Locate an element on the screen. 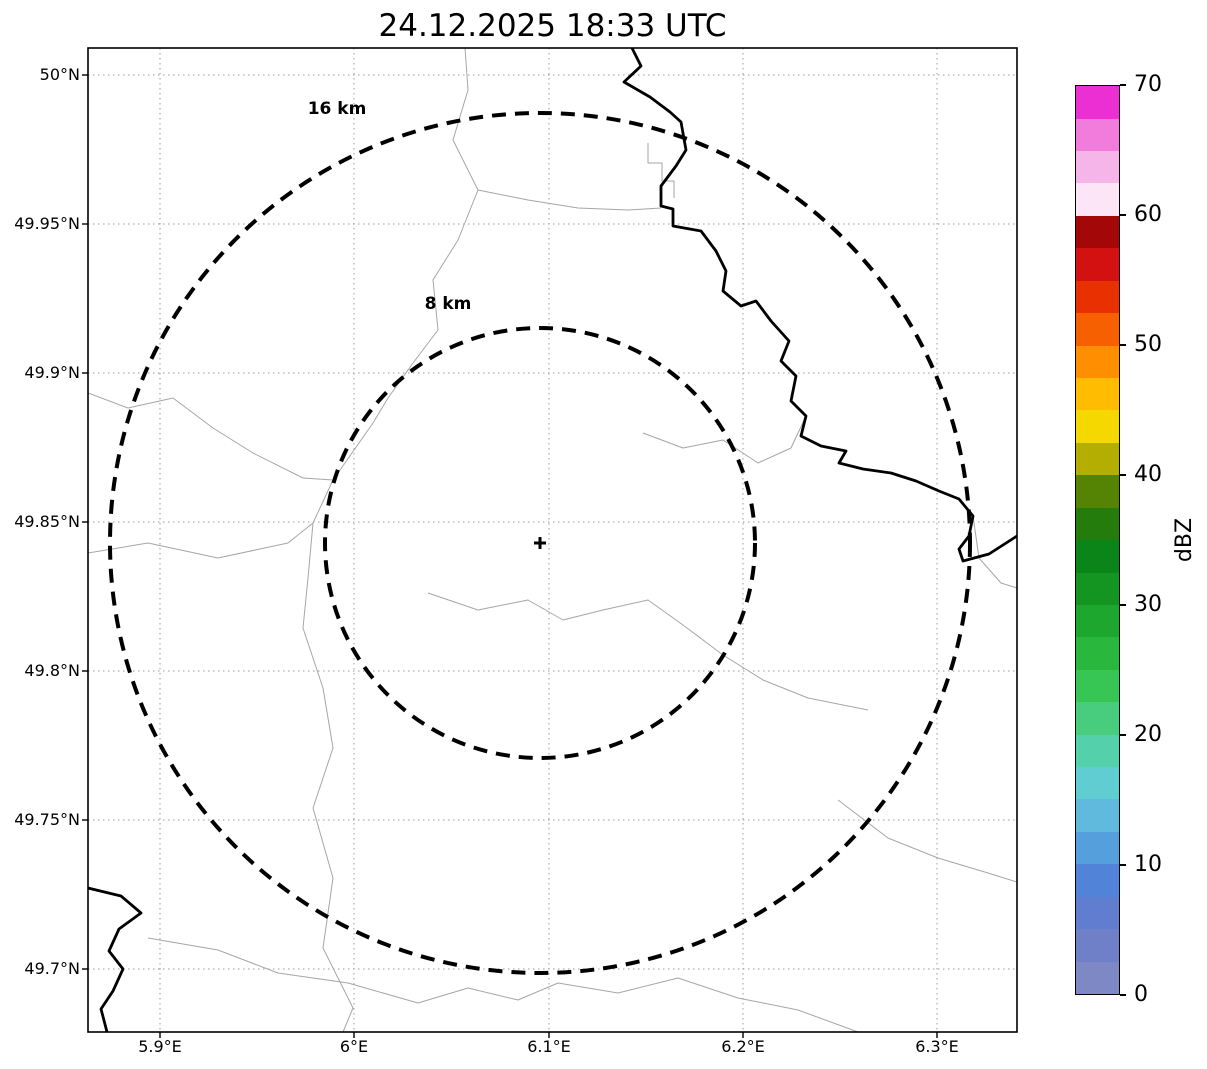 This screenshot has height=1069, width=1207. x-tick-label: 6.1°E is located at coordinates (549, 1046).